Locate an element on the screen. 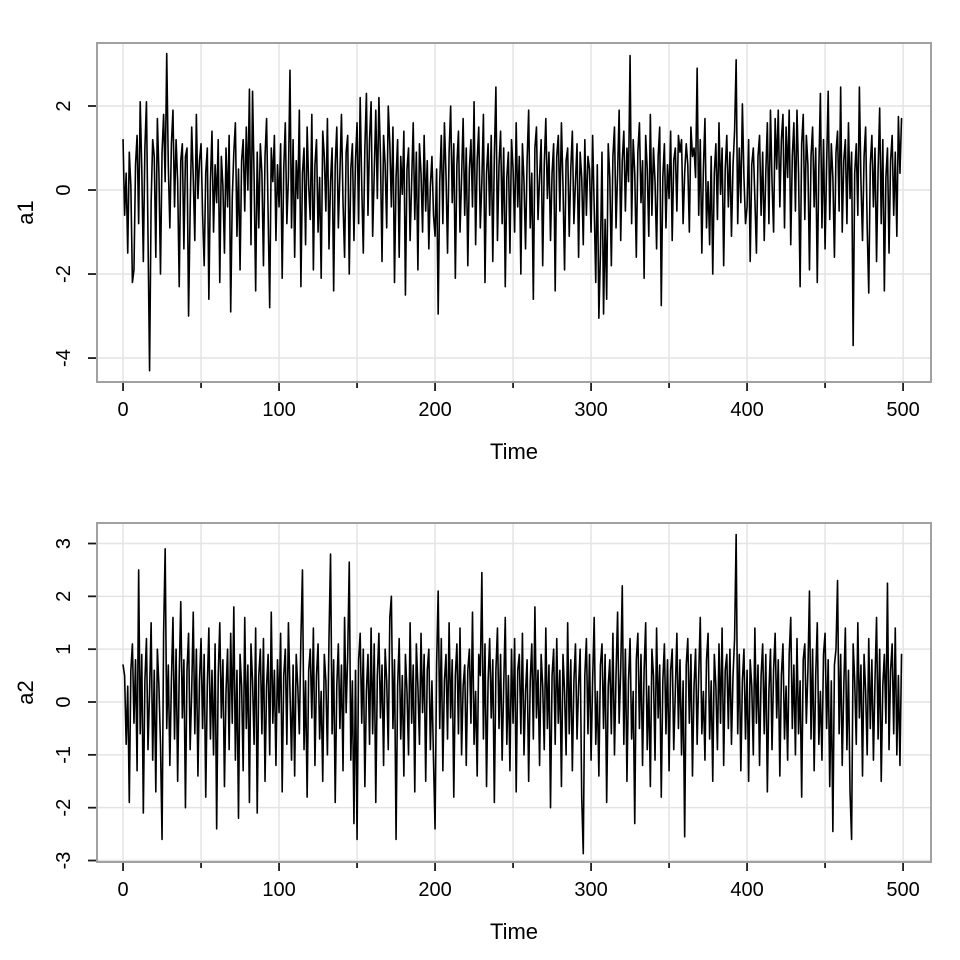 Image resolution: width=960 pixels, height=960 pixels. y-axis-title: a1 is located at coordinates (25, 212).